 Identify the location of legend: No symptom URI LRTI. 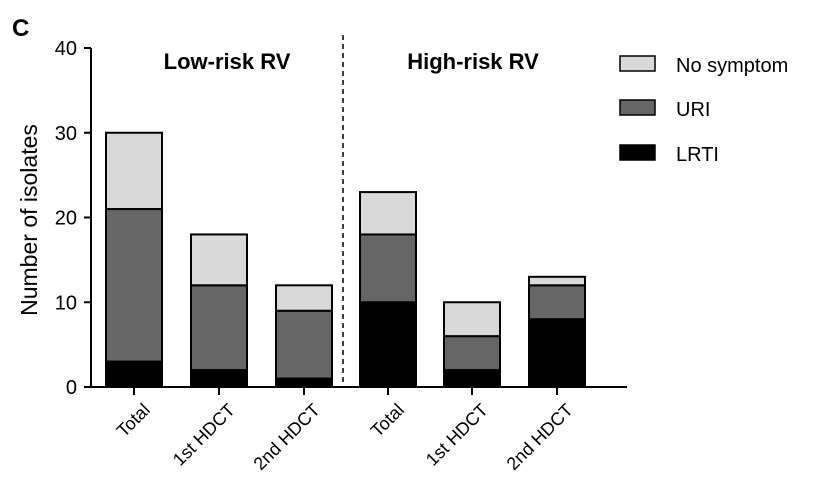
(703, 110).